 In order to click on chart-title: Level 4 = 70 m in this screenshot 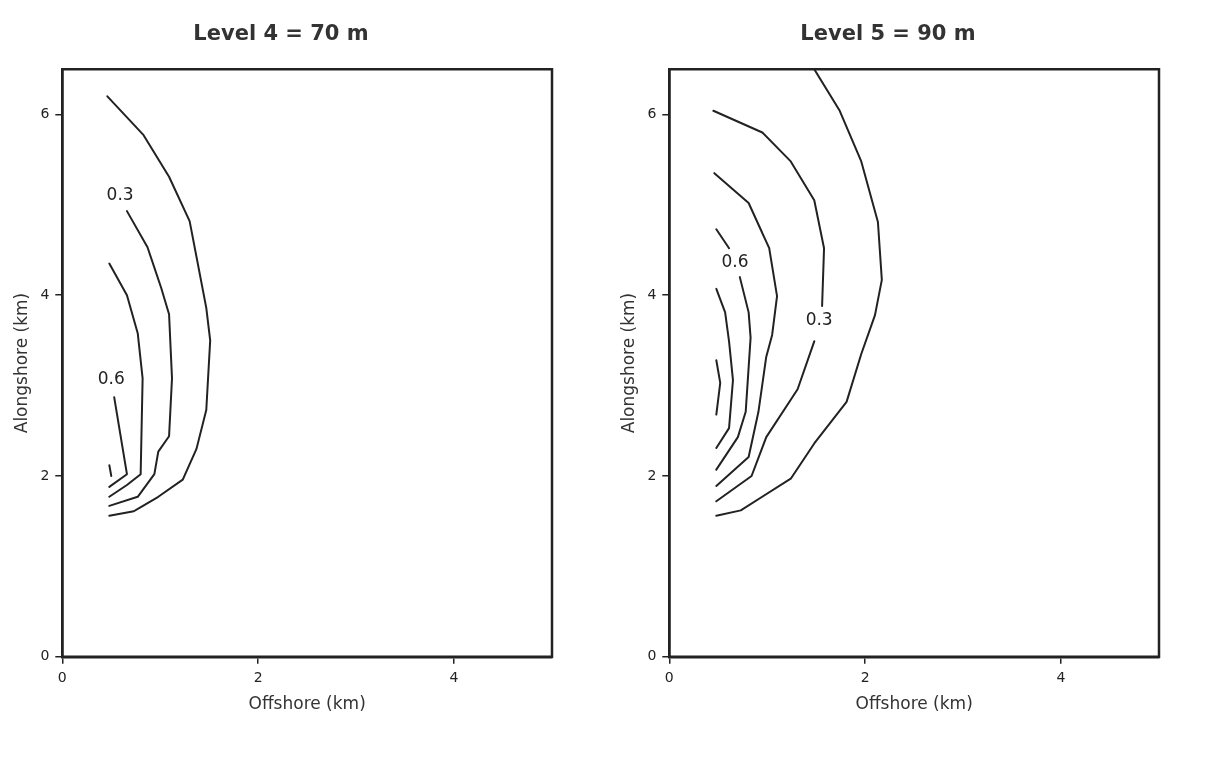, I will do `click(281, 33)`.